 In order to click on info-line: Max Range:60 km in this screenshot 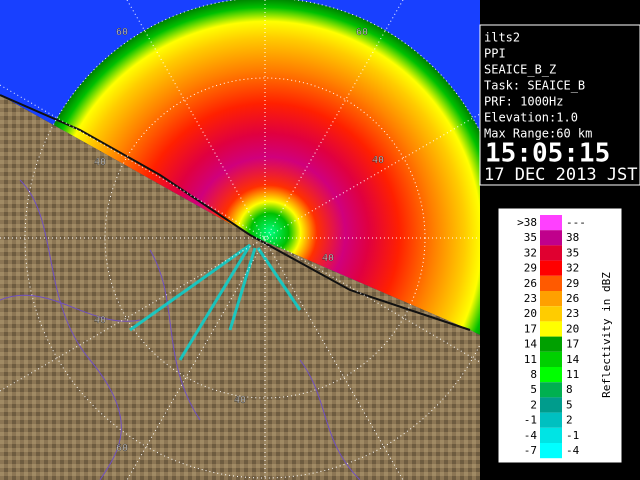, I will do `click(538, 134)`.